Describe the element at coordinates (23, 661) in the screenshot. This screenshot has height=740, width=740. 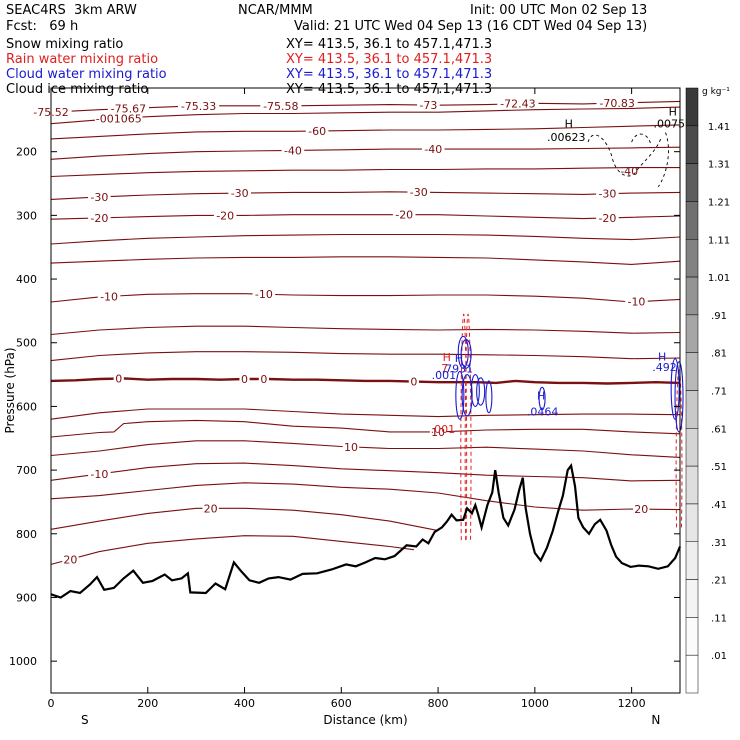
I see `y-tick-label: 1000` at that location.